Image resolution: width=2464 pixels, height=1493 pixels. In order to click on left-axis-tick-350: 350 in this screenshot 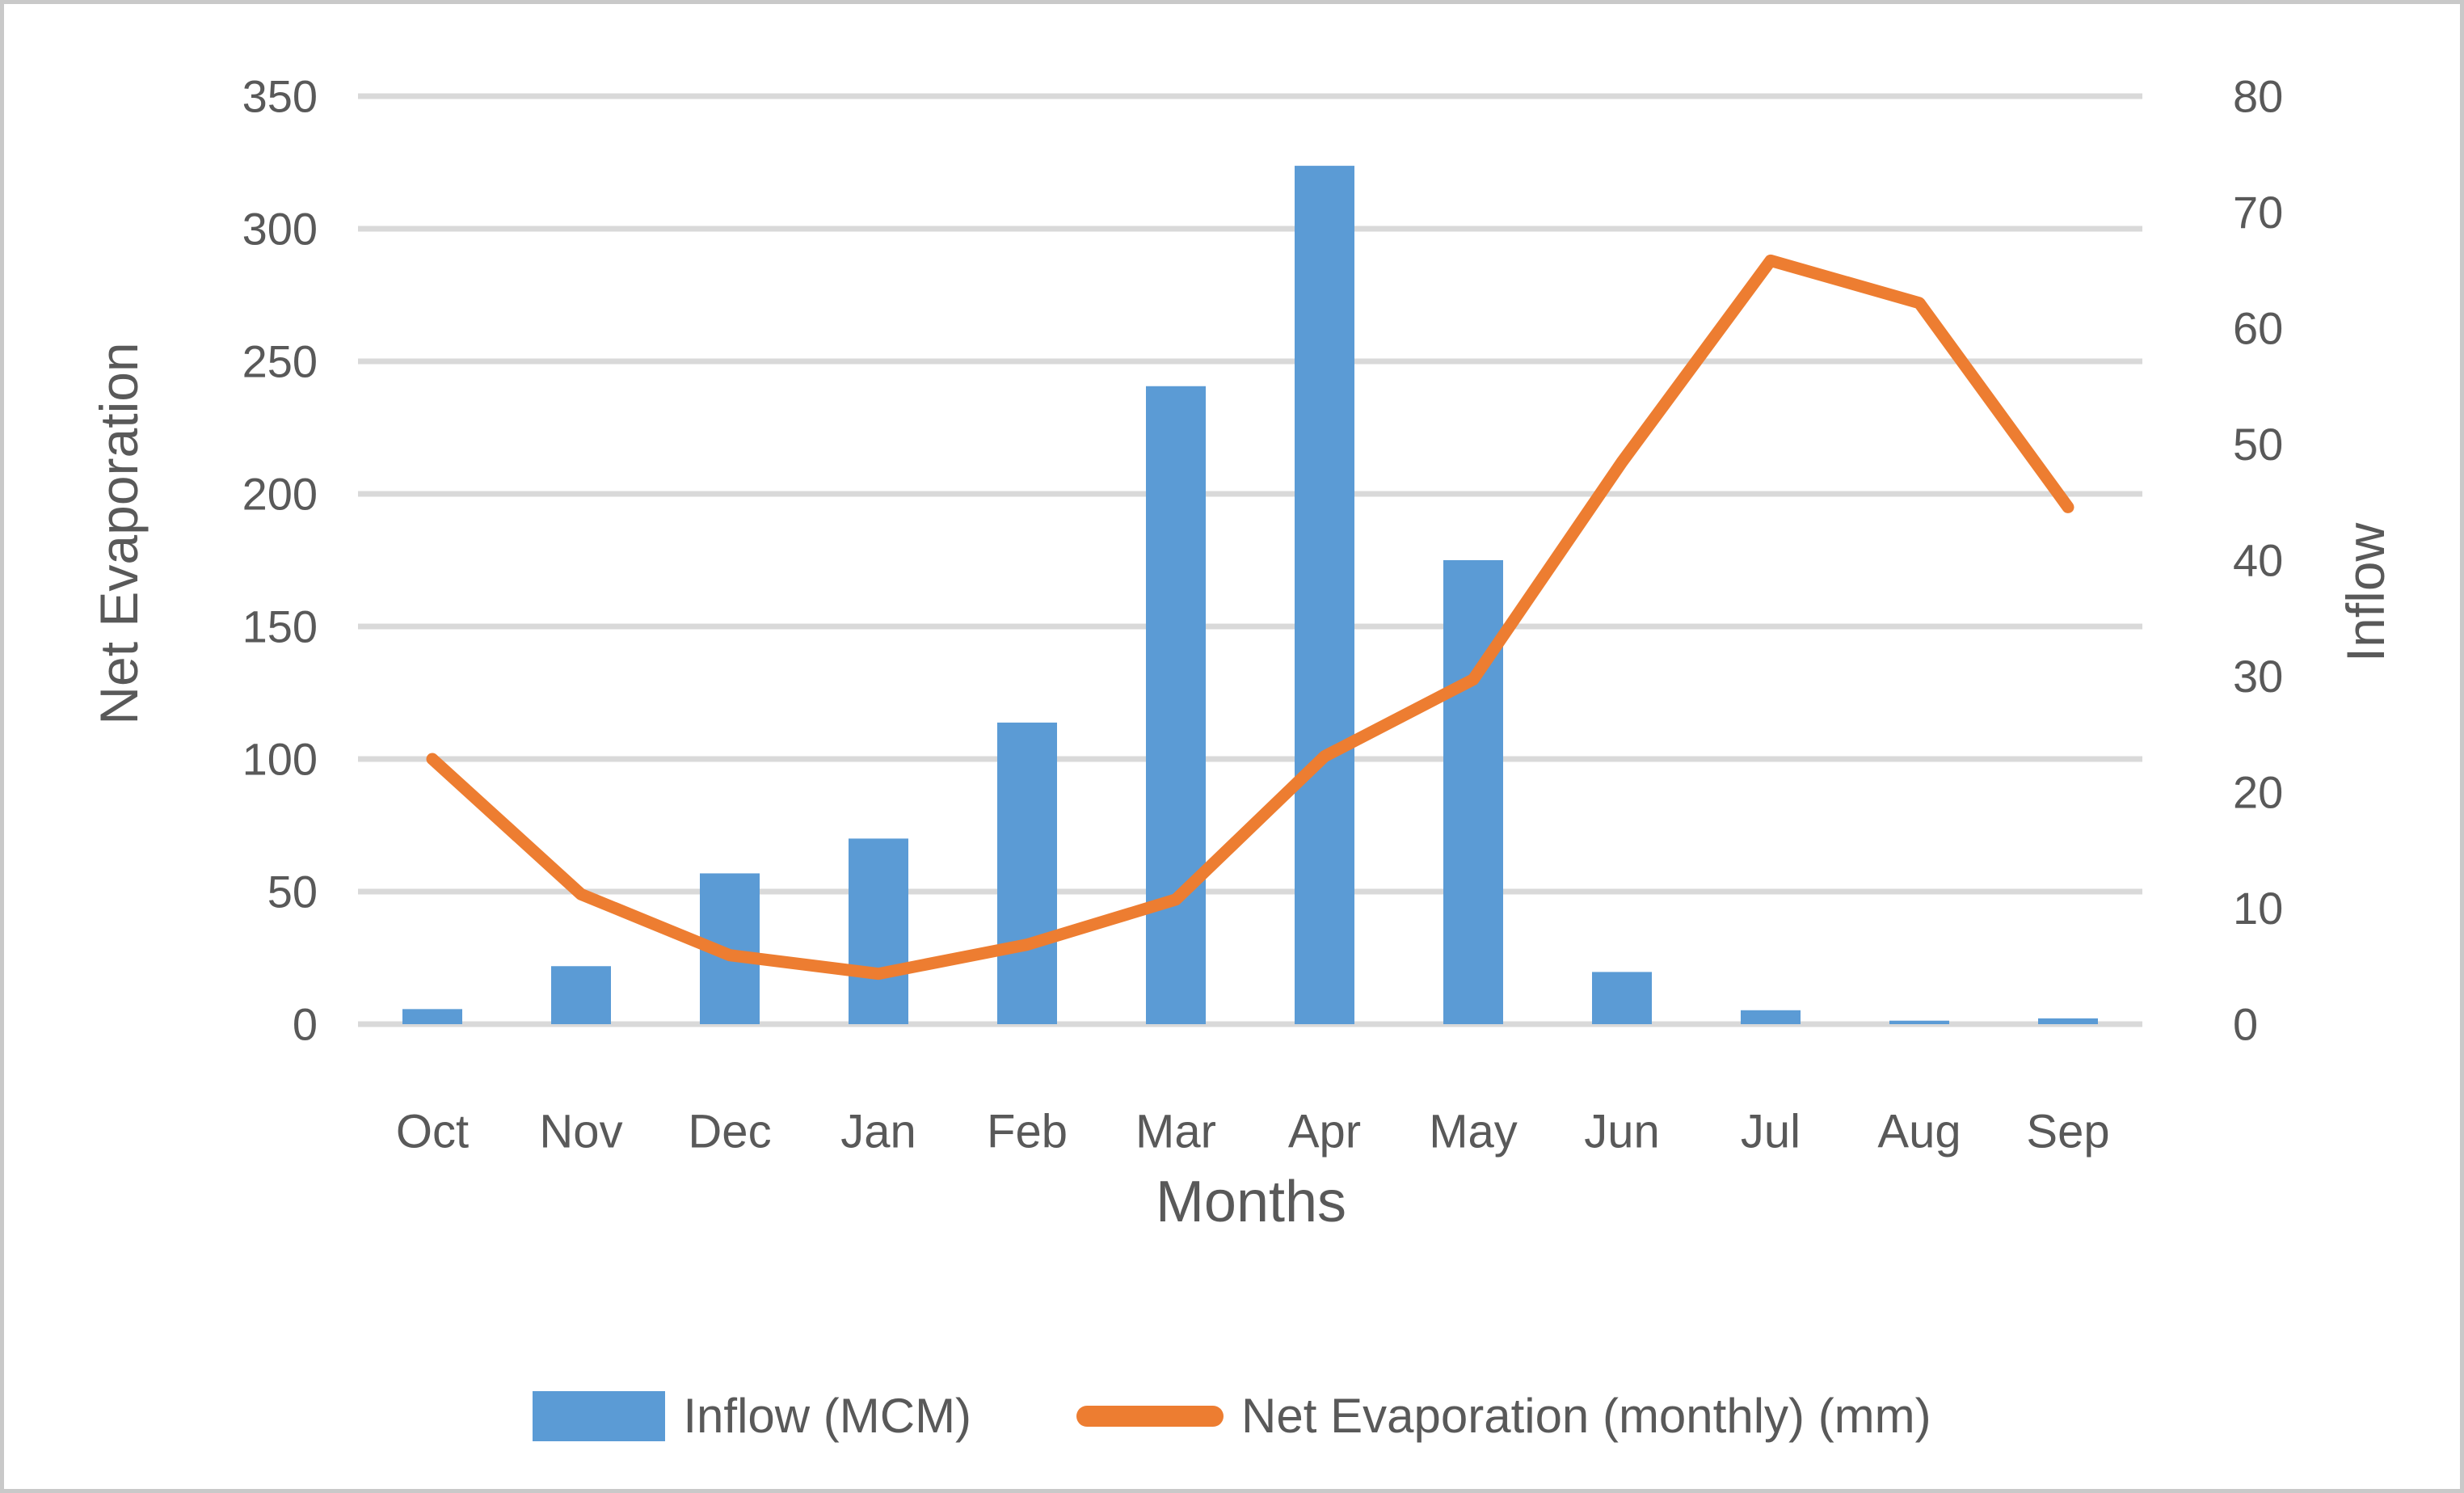, I will do `click(280, 97)`.